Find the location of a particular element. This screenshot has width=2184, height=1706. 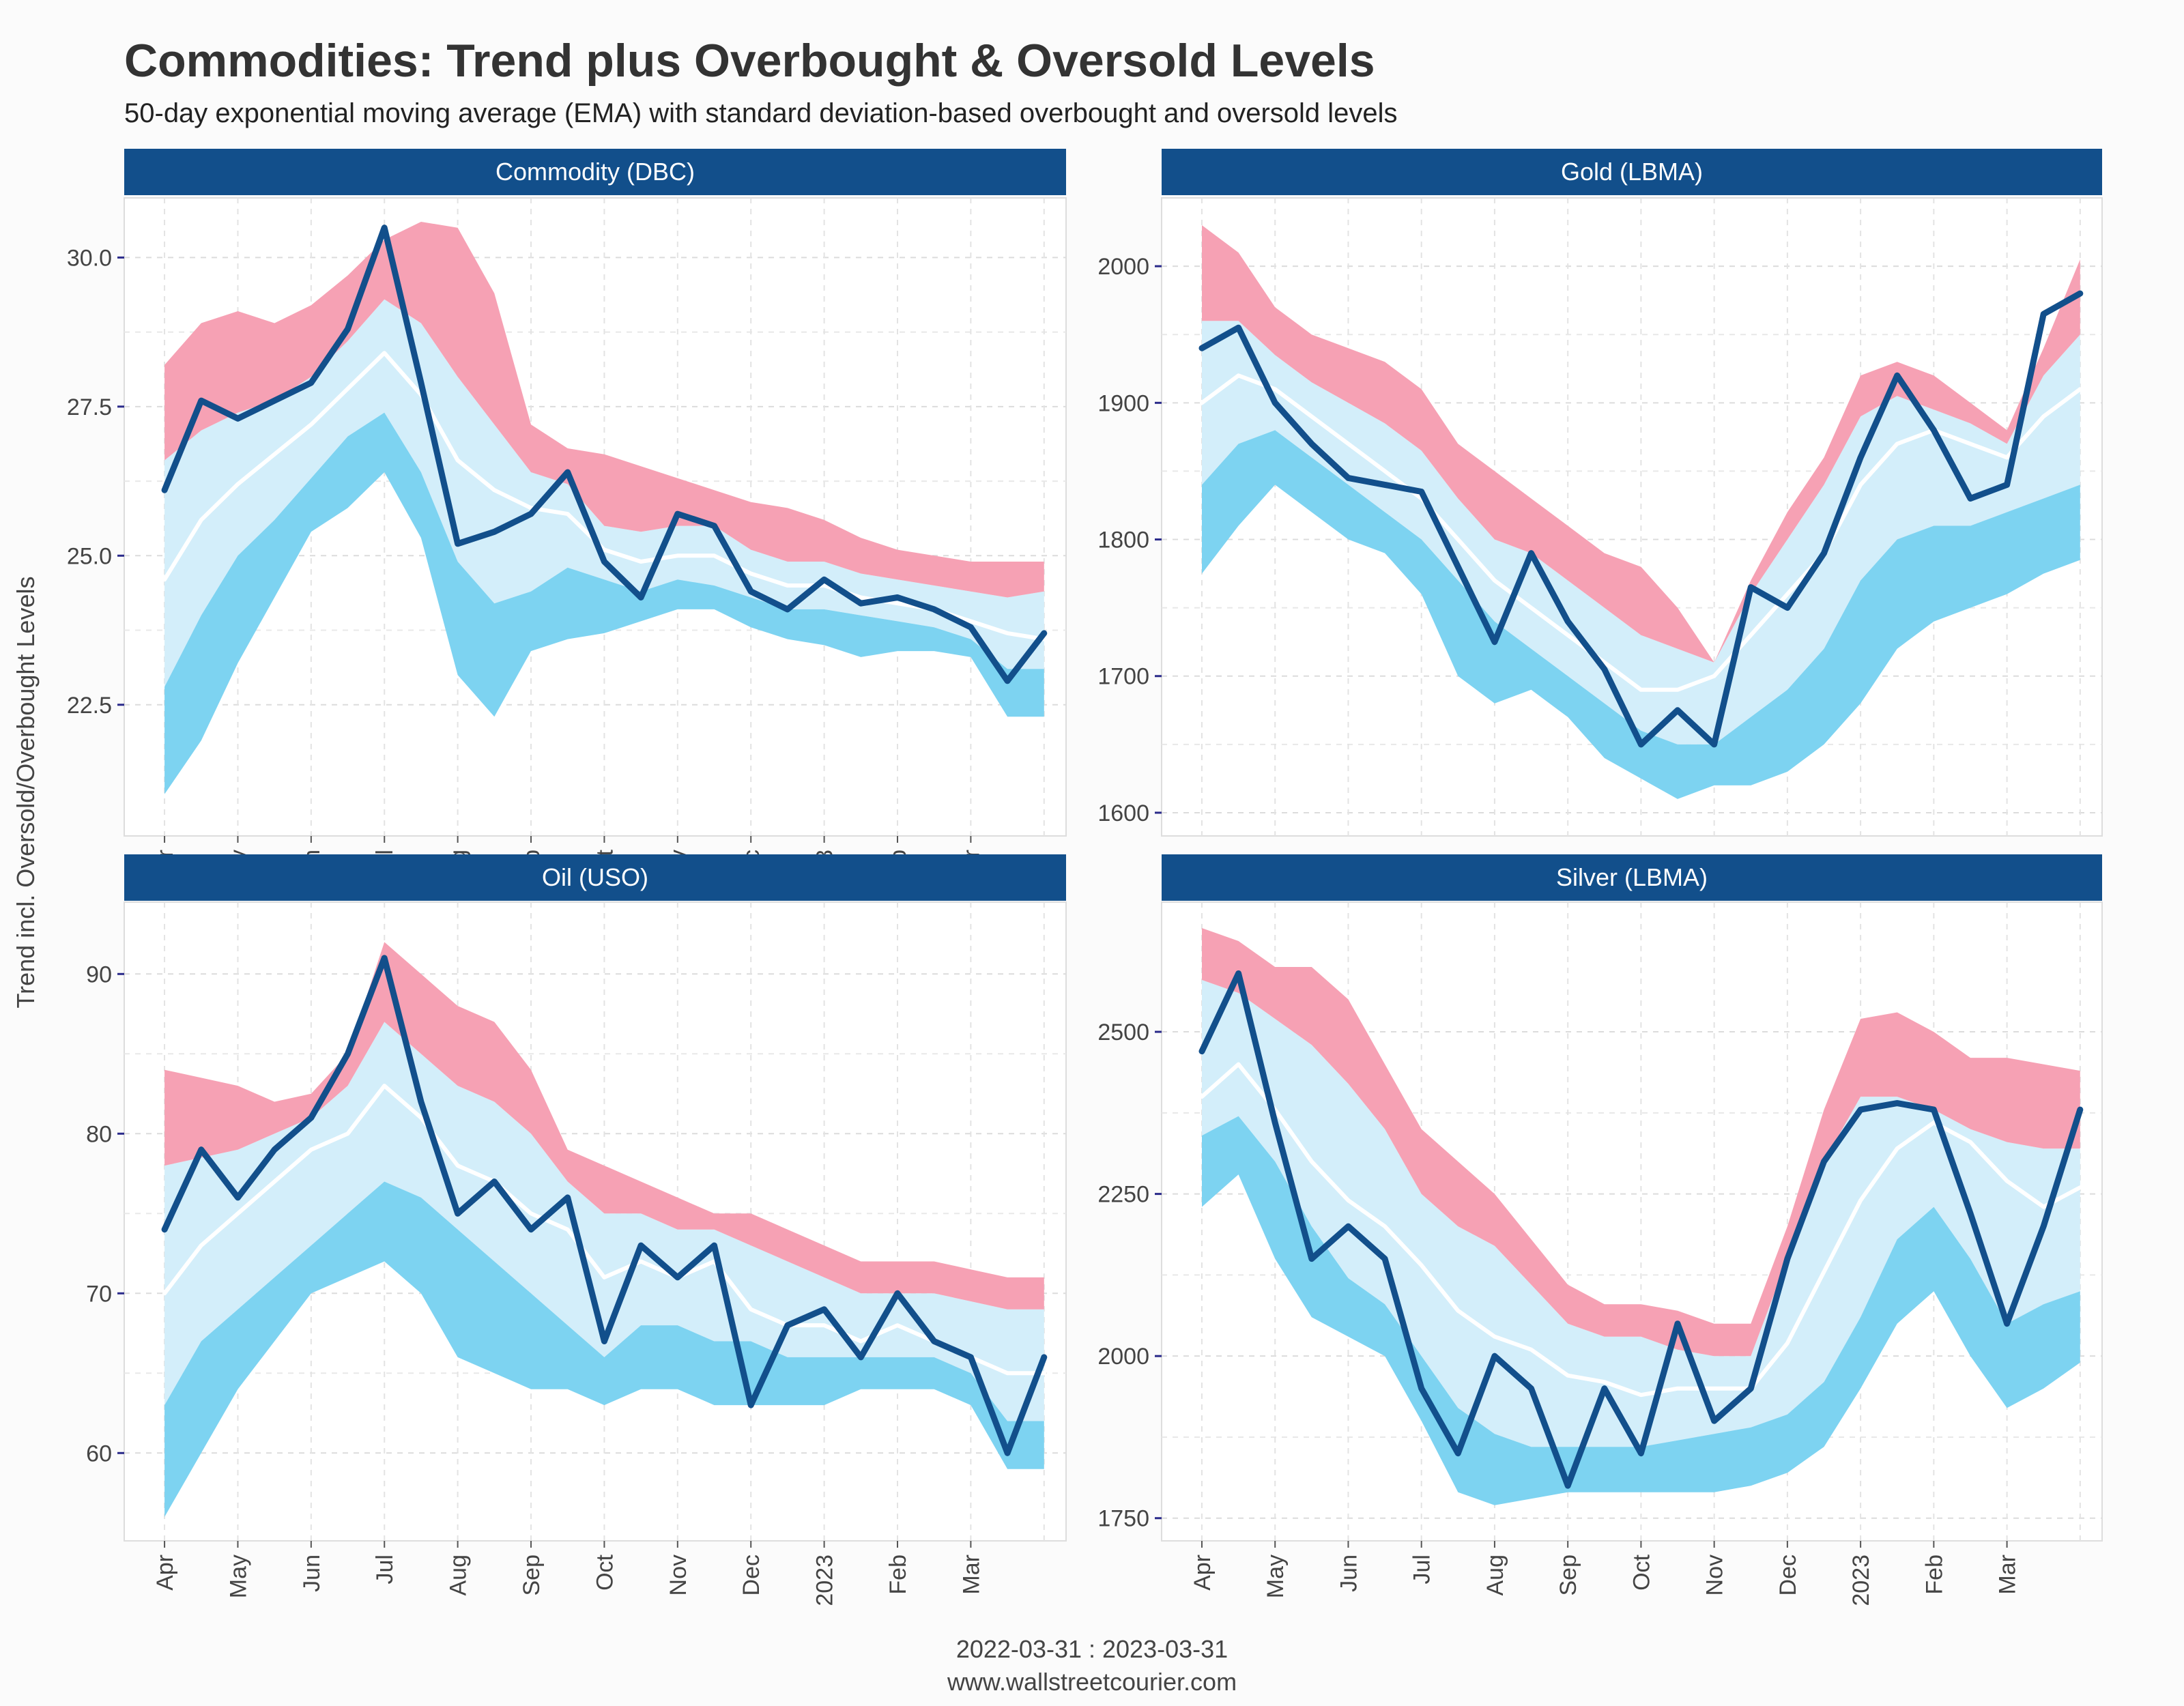

y-tick-label: 80 is located at coordinates (99, 1134).